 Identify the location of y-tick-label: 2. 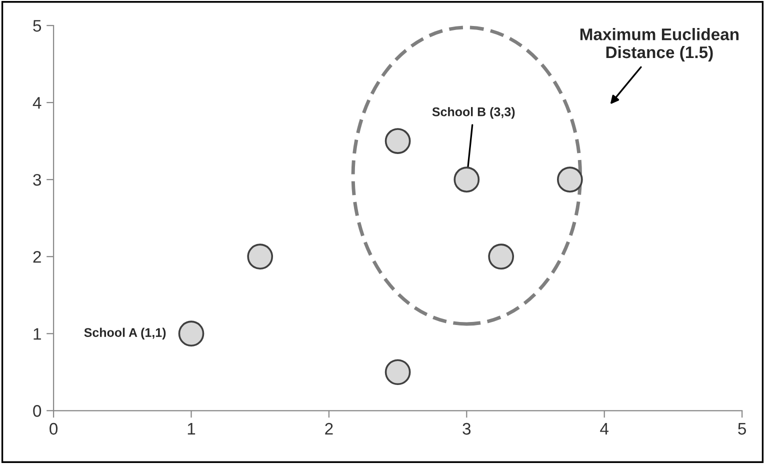
(37, 256).